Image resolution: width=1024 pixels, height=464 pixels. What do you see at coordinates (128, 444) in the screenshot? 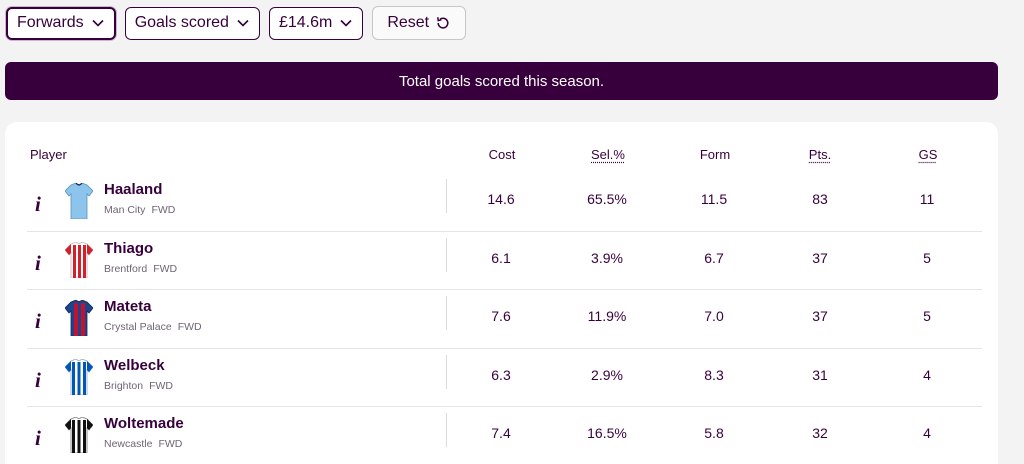
I see `player-team: Newcastle` at bounding box center [128, 444].